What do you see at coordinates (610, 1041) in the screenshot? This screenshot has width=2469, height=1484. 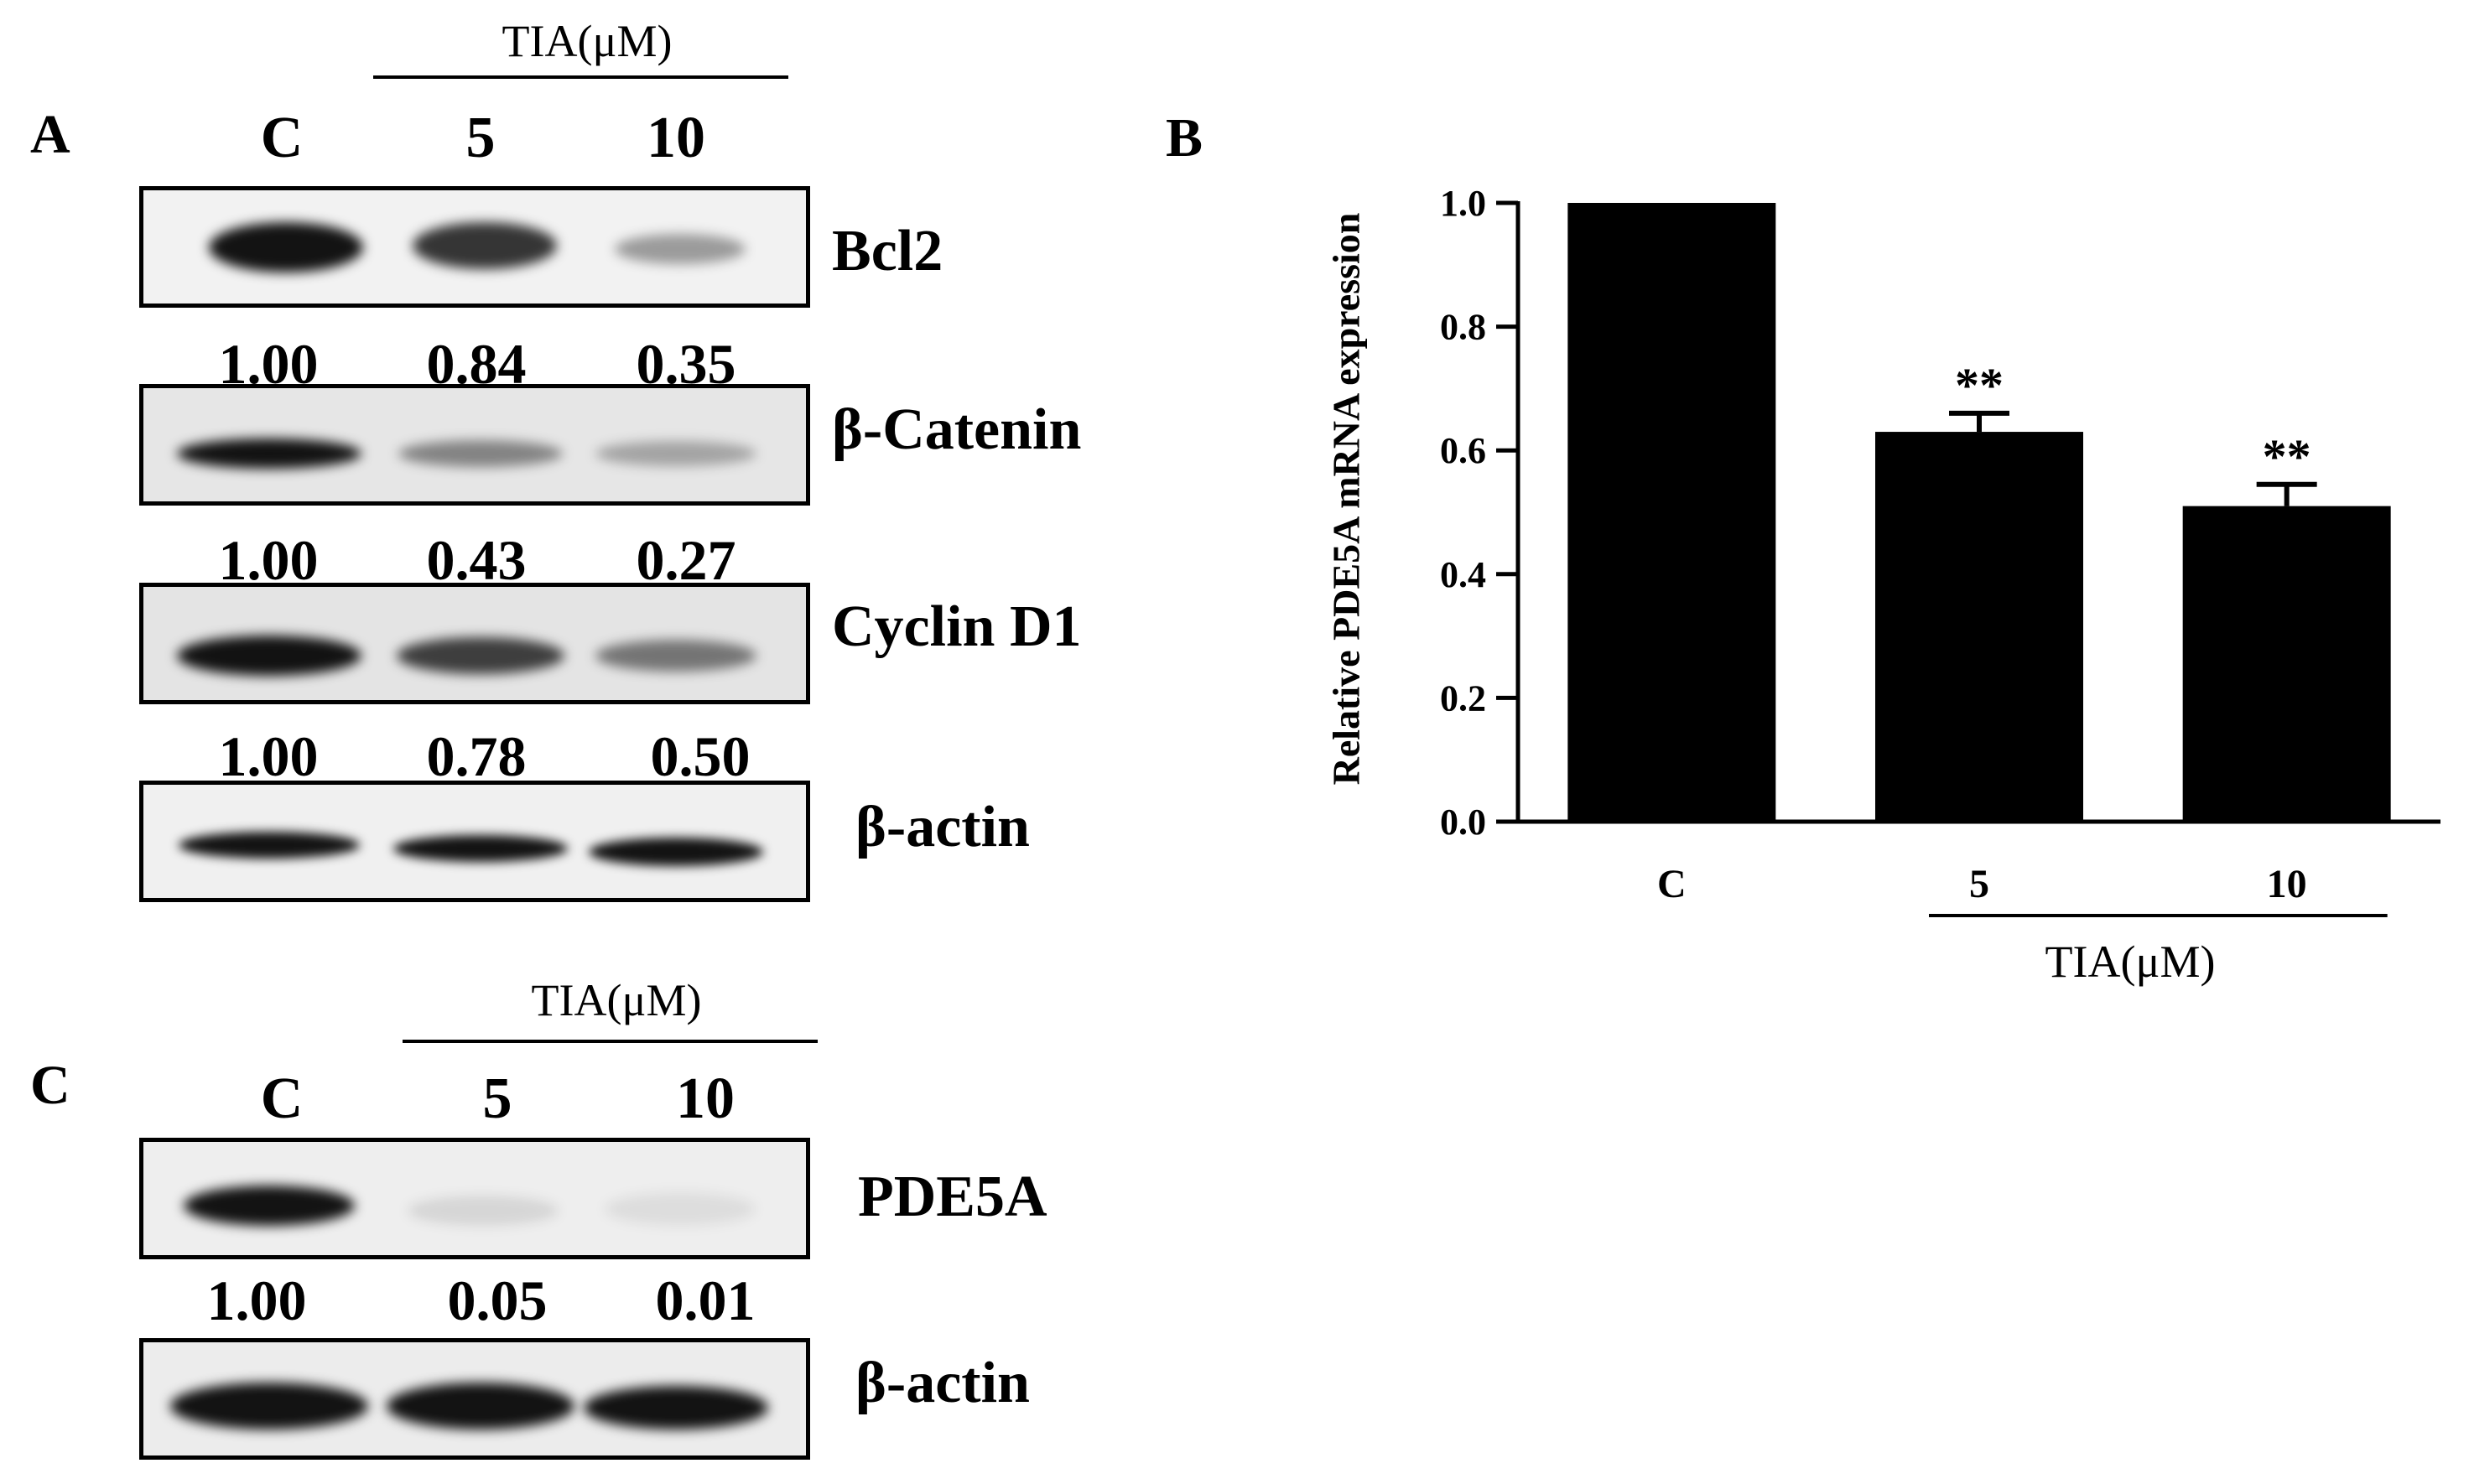 I see `panel-c-treatment-line` at bounding box center [610, 1041].